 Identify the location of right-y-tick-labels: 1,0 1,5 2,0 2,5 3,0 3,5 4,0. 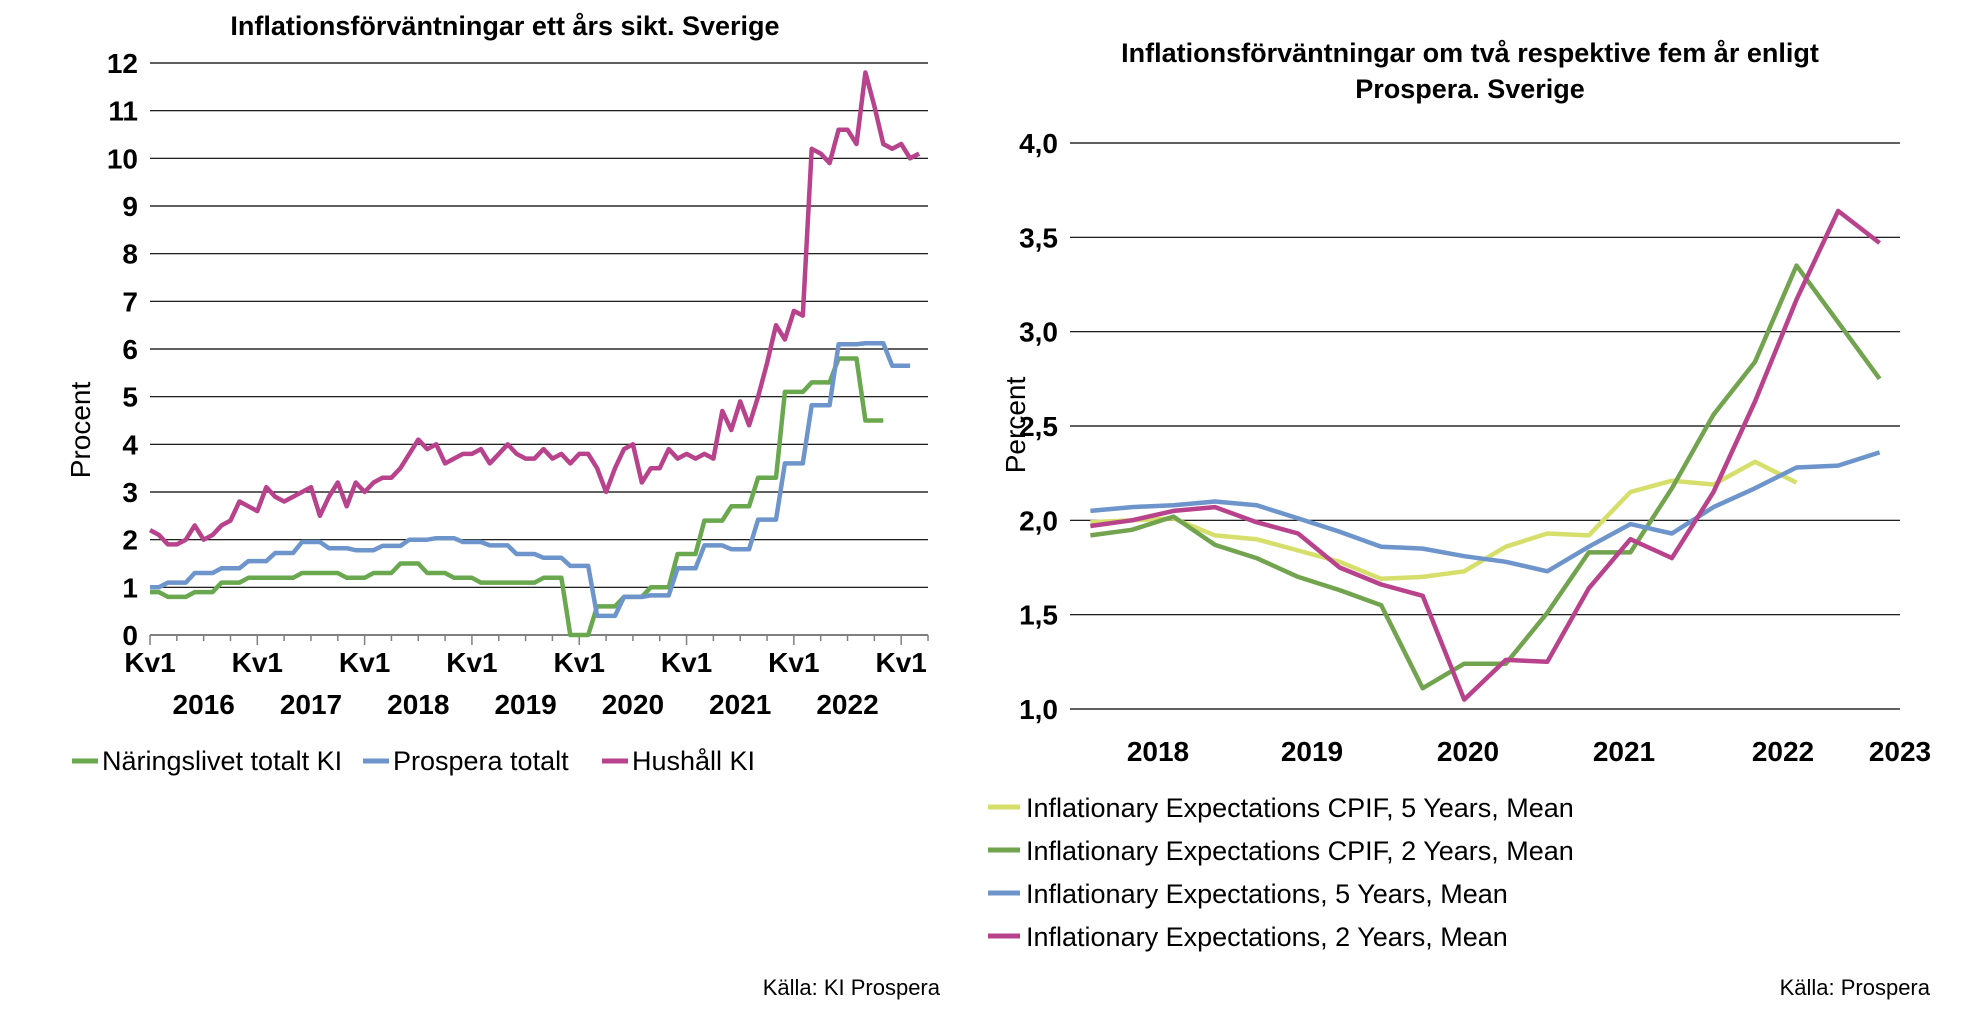
(1038, 426).